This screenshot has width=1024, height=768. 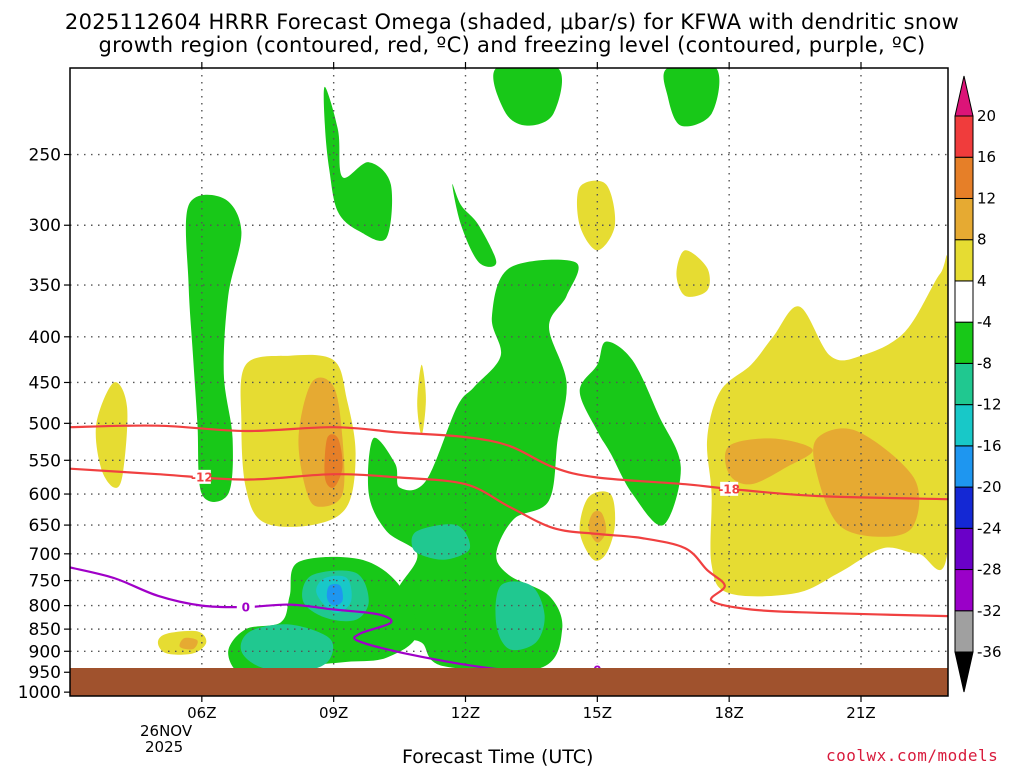 I want to click on colorbar-label-8: 8, so click(x=982, y=240).